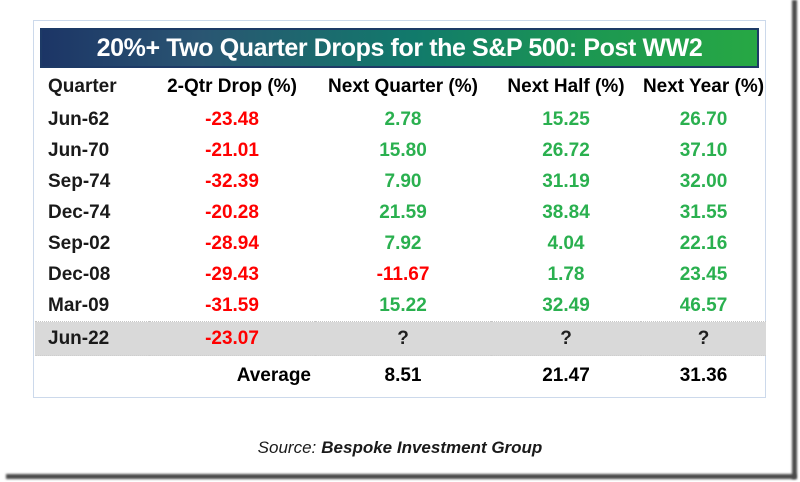 The width and height of the screenshot is (800, 482). What do you see at coordinates (403, 305) in the screenshot?
I see `next-quarter-cell: 15.22` at bounding box center [403, 305].